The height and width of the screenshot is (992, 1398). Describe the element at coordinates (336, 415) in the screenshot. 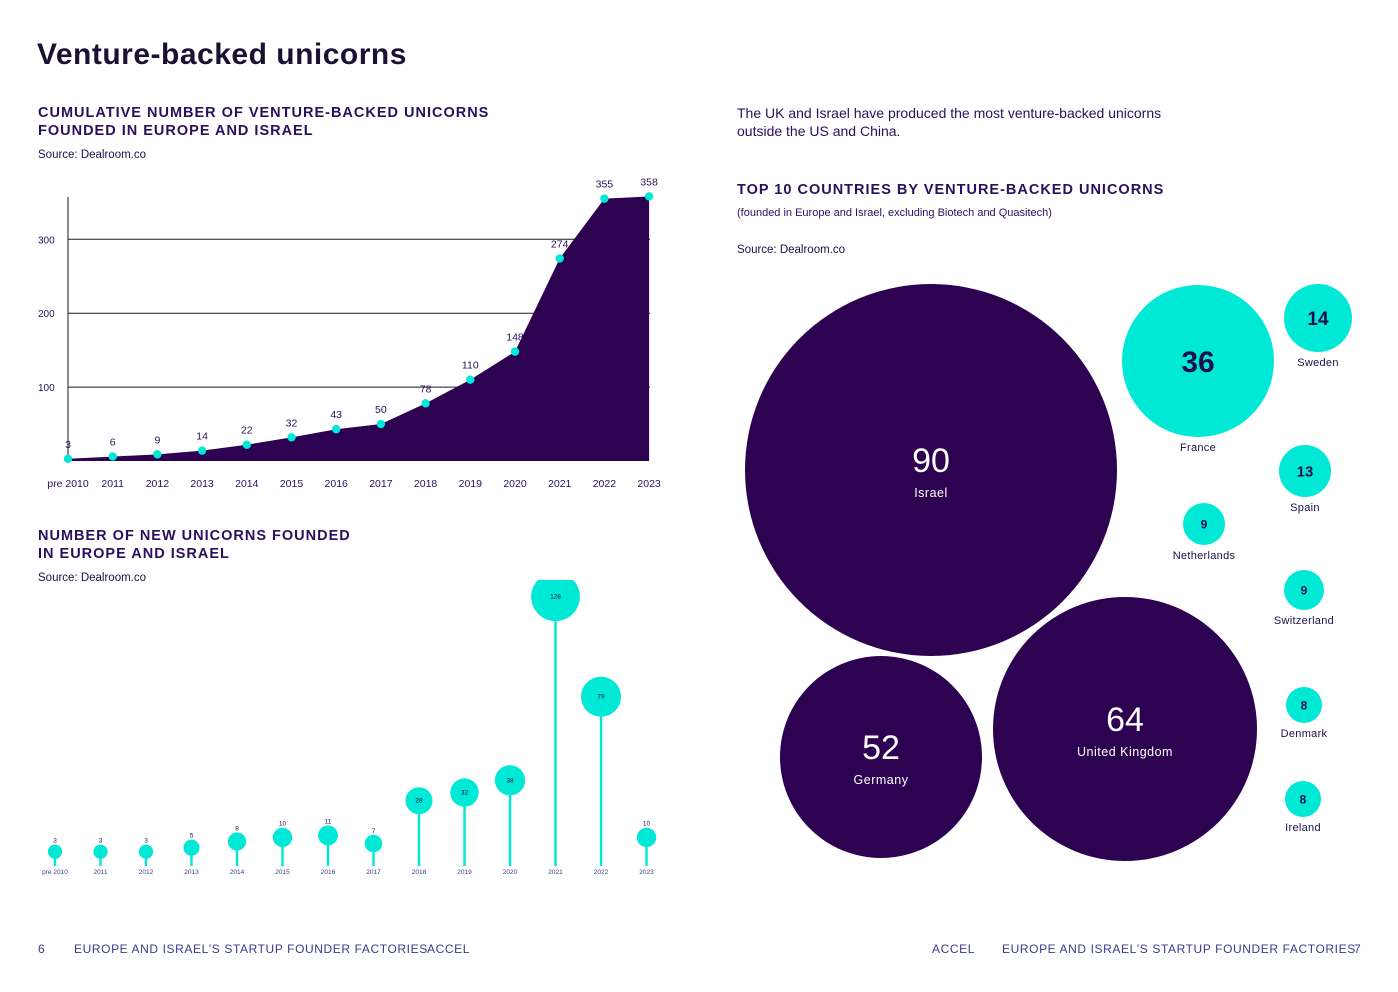

I see `data-label: 43` at that location.